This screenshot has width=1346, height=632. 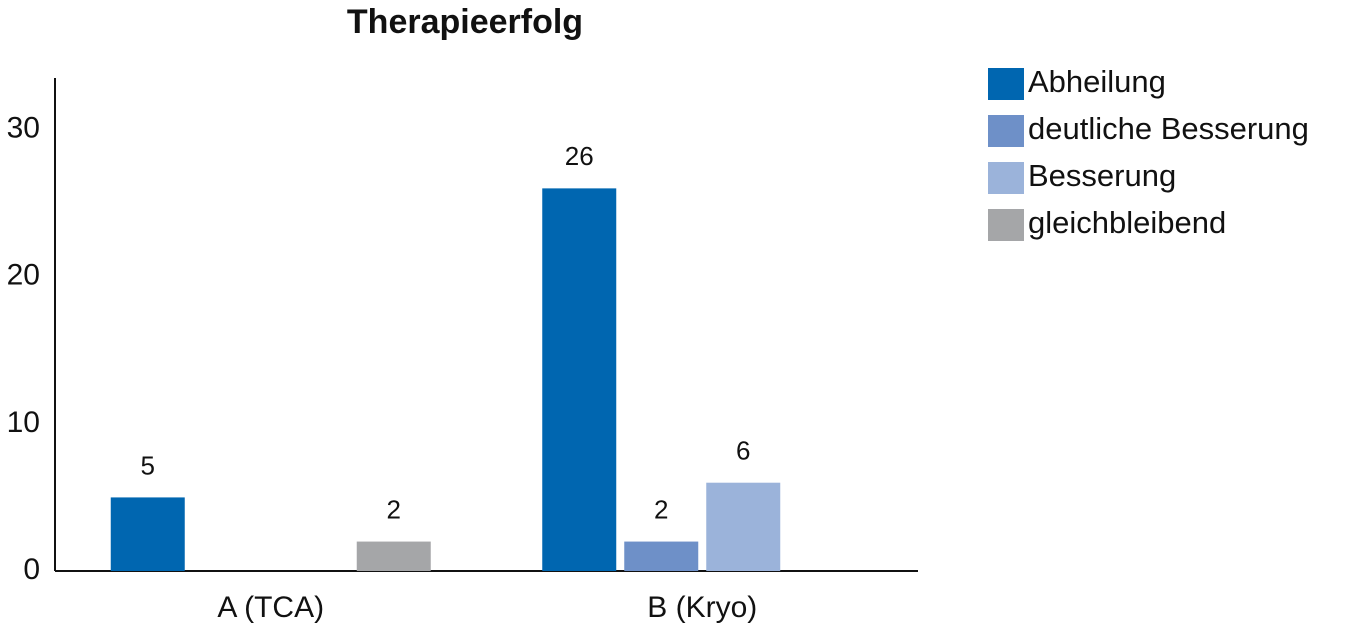 What do you see at coordinates (31, 569) in the screenshot?
I see `y-tick-label: 0` at bounding box center [31, 569].